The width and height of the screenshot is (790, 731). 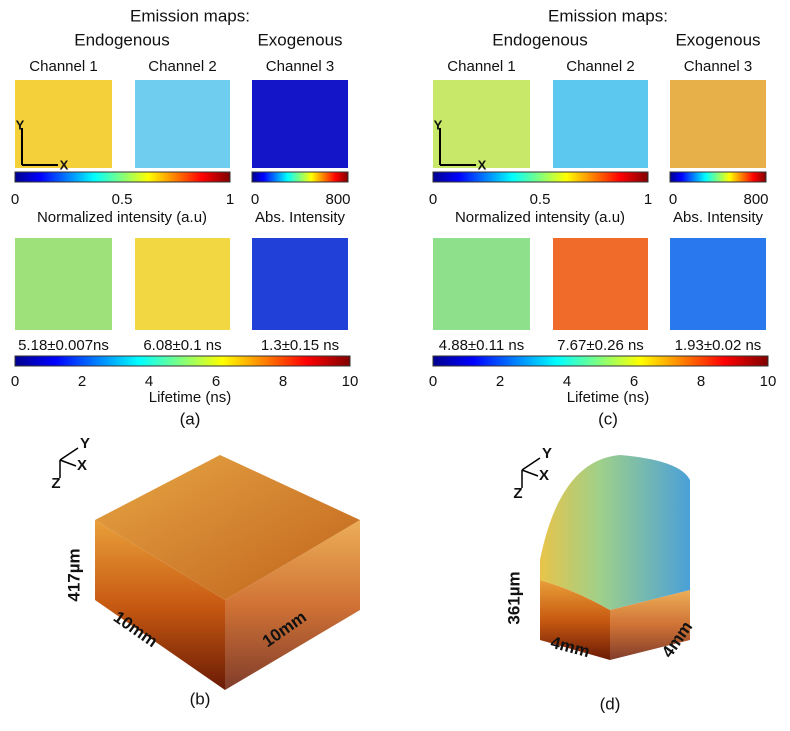 I want to click on panel-label: (c), so click(x=608, y=418).